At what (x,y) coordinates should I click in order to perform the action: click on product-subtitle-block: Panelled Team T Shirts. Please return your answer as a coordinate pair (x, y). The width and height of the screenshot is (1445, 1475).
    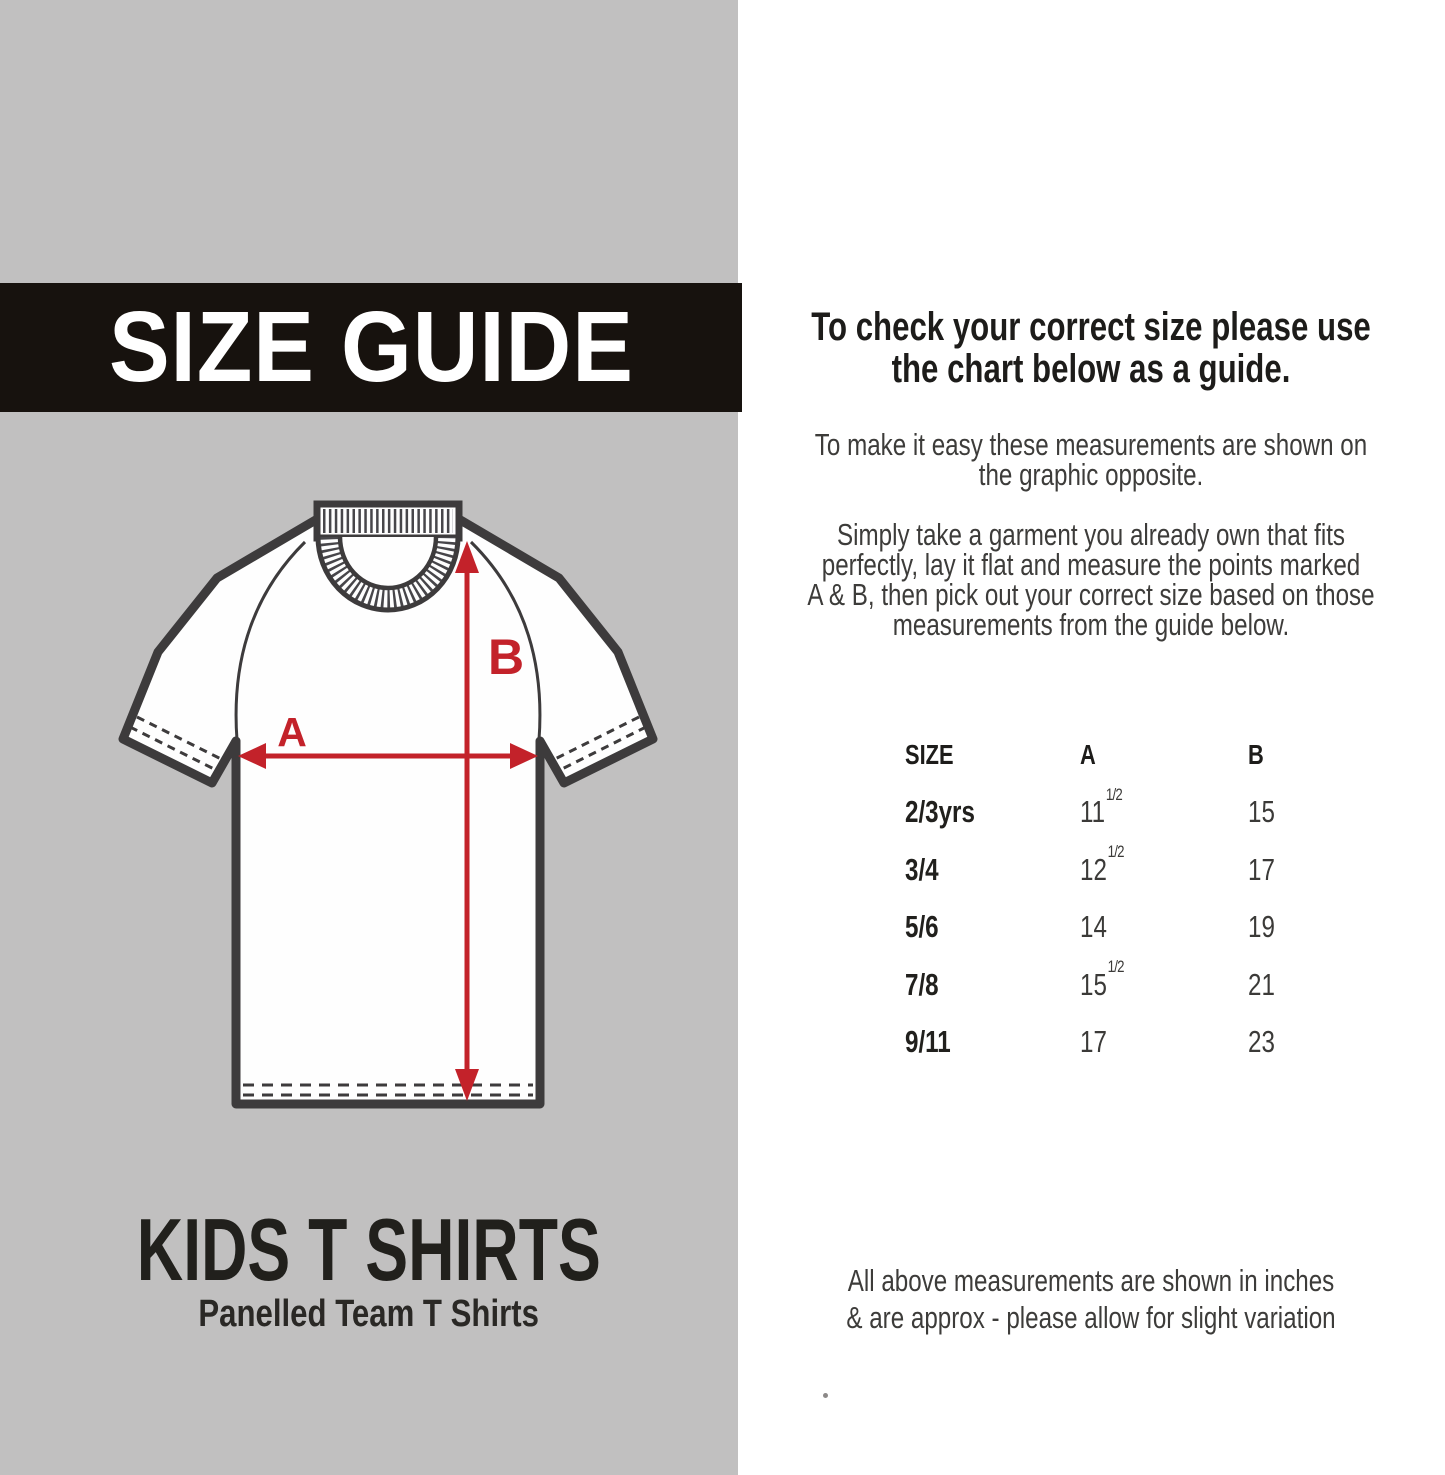
    Looking at the image, I should click on (369, 1314).